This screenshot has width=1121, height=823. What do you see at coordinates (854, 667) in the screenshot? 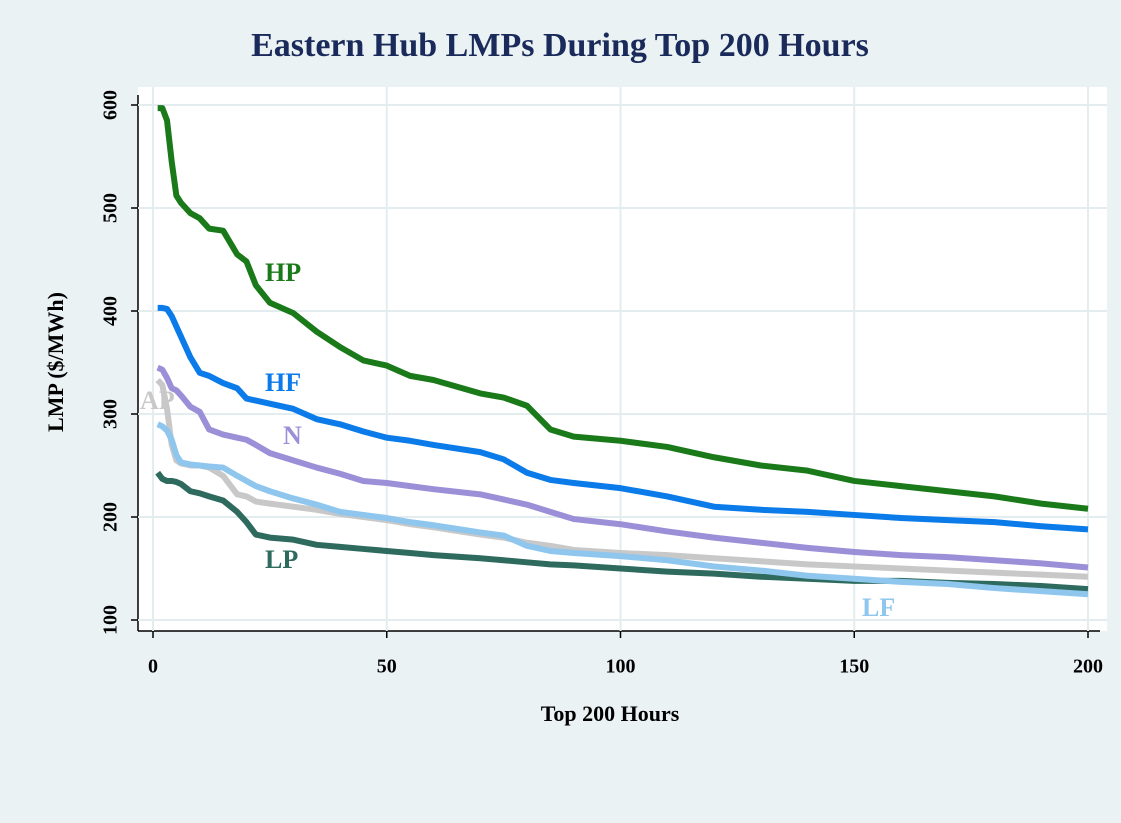
I see `x-tick-label: 150` at bounding box center [854, 667].